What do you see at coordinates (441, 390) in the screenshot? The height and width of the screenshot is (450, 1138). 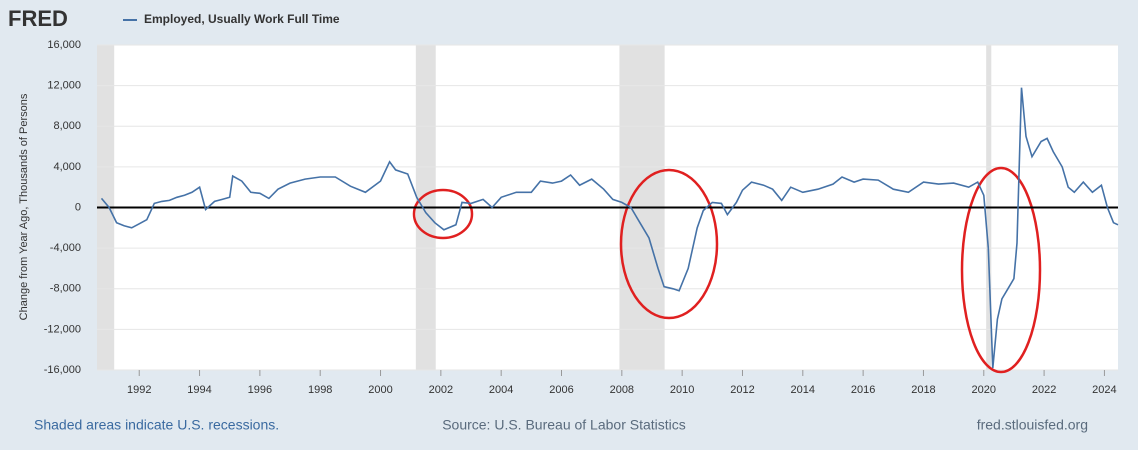 I see `x-tick-label: 2002` at bounding box center [441, 390].